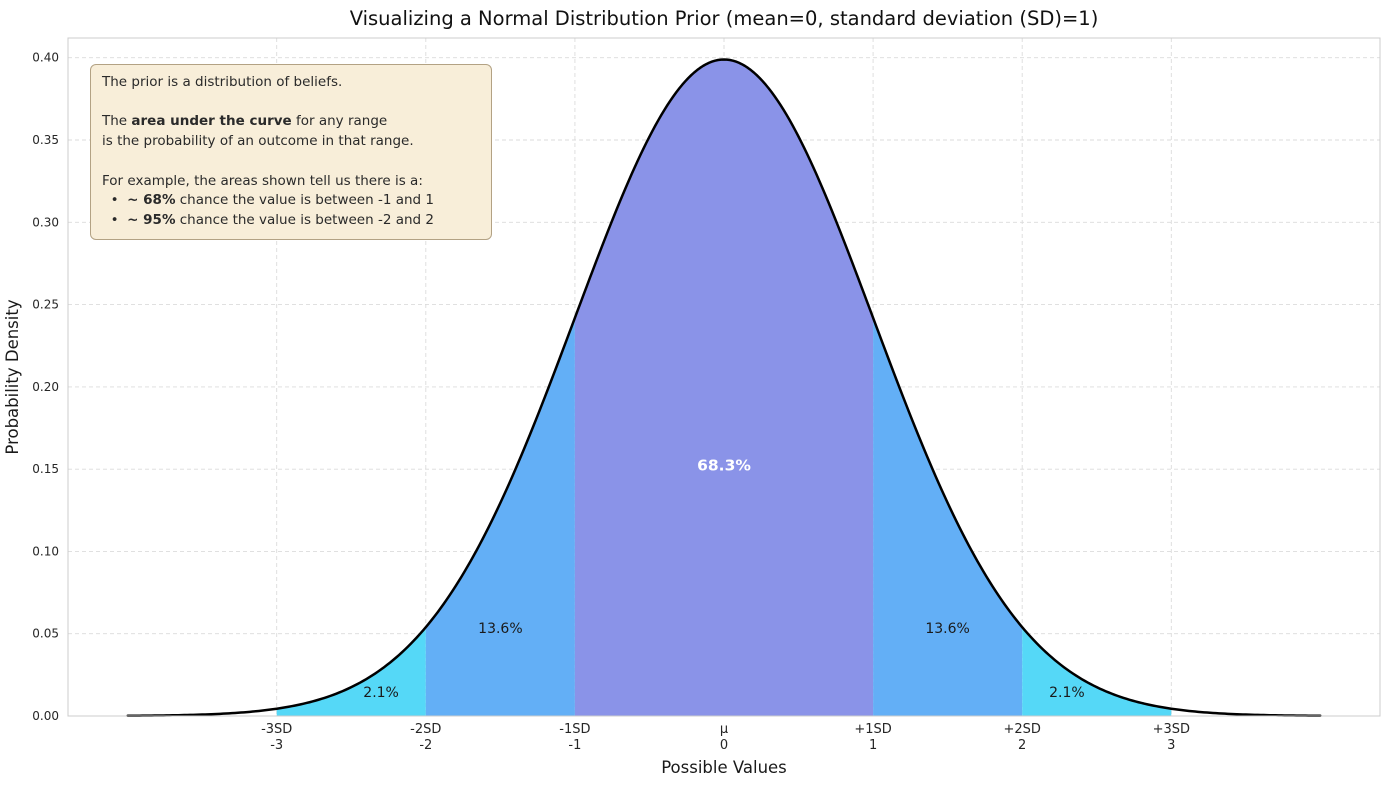 The image size is (1390, 790). I want to click on x-axis-label: Possible Values, so click(724, 767).